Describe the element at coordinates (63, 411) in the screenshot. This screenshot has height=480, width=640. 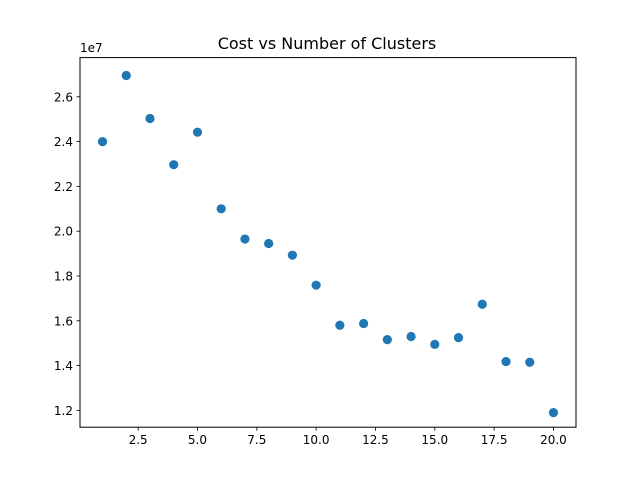
I see `y-tick-label: 1.2` at that location.